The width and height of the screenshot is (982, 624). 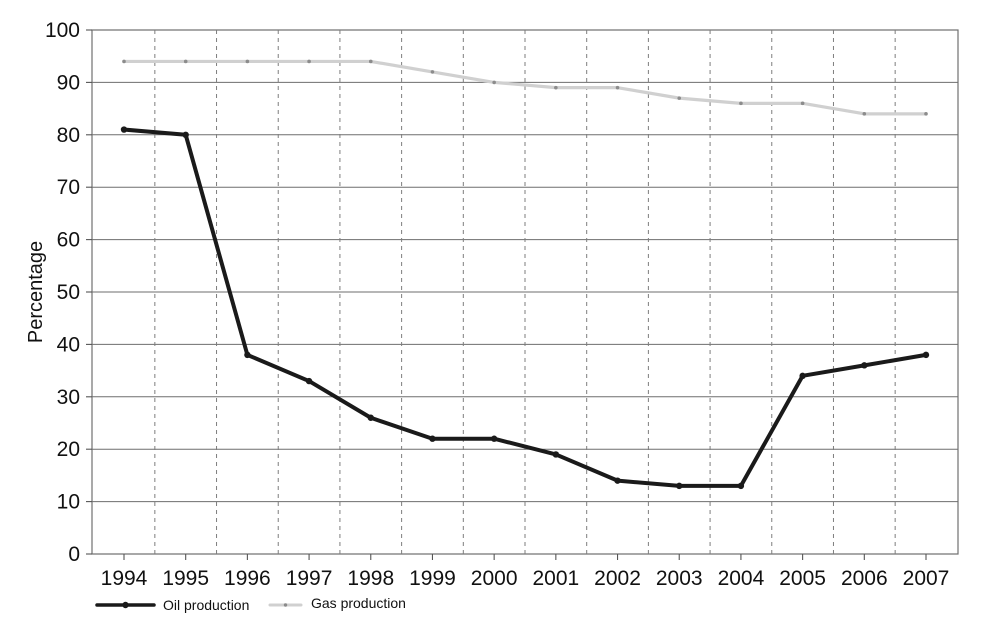 I want to click on y-tick-label: 100, so click(x=62, y=30).